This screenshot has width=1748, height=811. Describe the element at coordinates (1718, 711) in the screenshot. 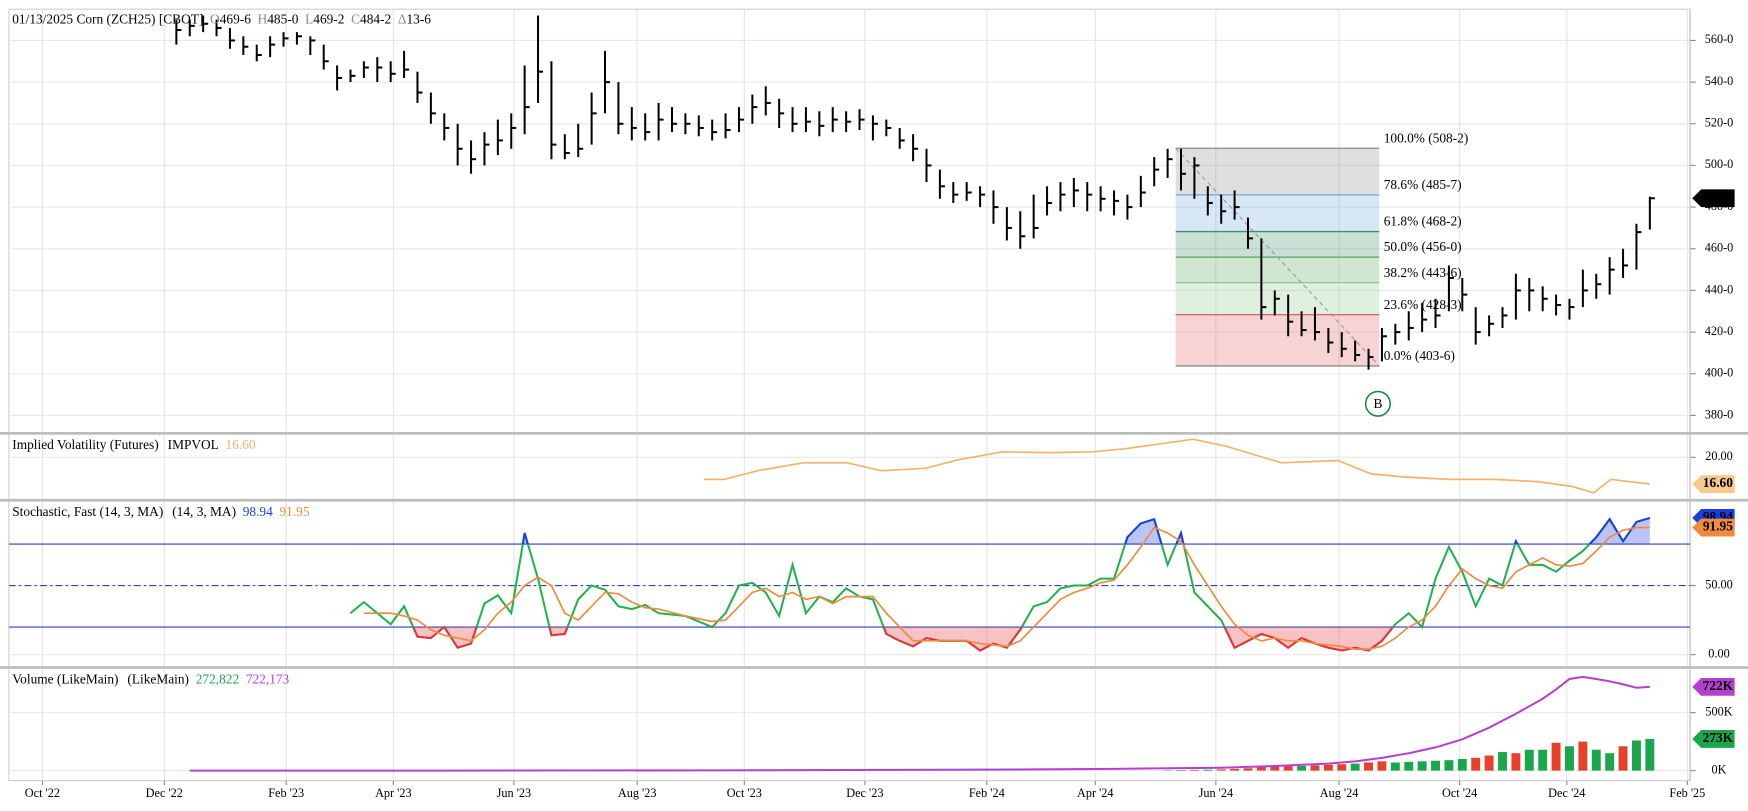

I see `y-tick-label: 500K` at that location.